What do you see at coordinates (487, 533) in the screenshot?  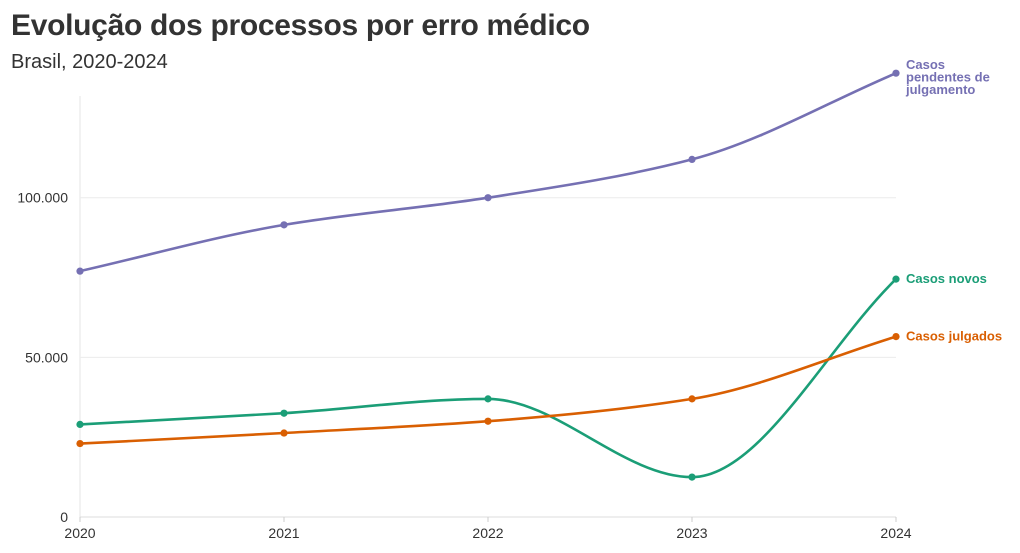 I see `x-tick-label: 2022` at bounding box center [487, 533].